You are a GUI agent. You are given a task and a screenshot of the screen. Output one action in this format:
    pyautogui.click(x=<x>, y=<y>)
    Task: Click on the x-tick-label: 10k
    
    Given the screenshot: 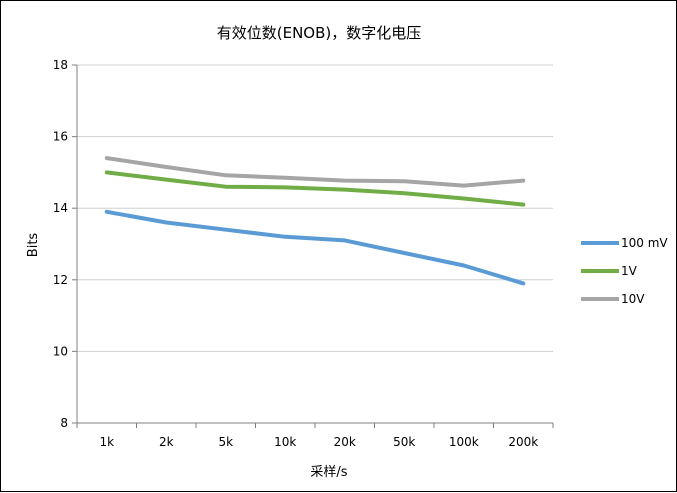 What is the action you would take?
    pyautogui.click(x=285, y=442)
    